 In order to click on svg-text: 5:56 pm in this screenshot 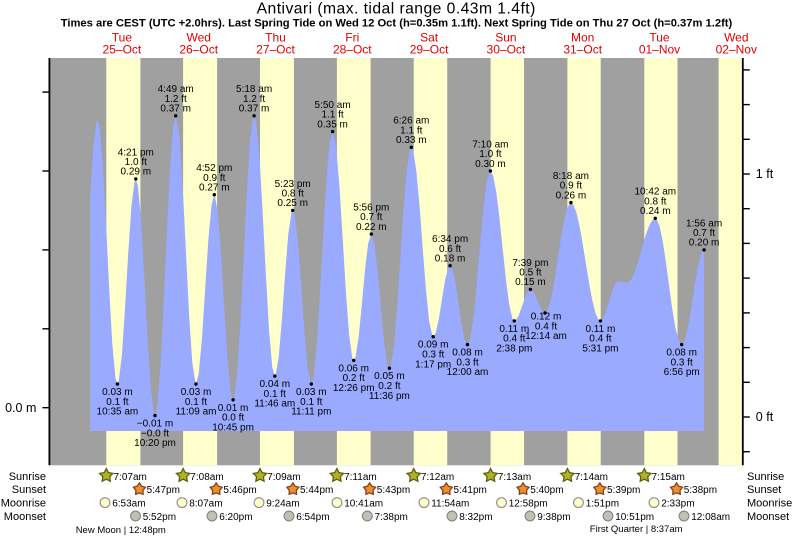, I will do `click(371, 208)`.